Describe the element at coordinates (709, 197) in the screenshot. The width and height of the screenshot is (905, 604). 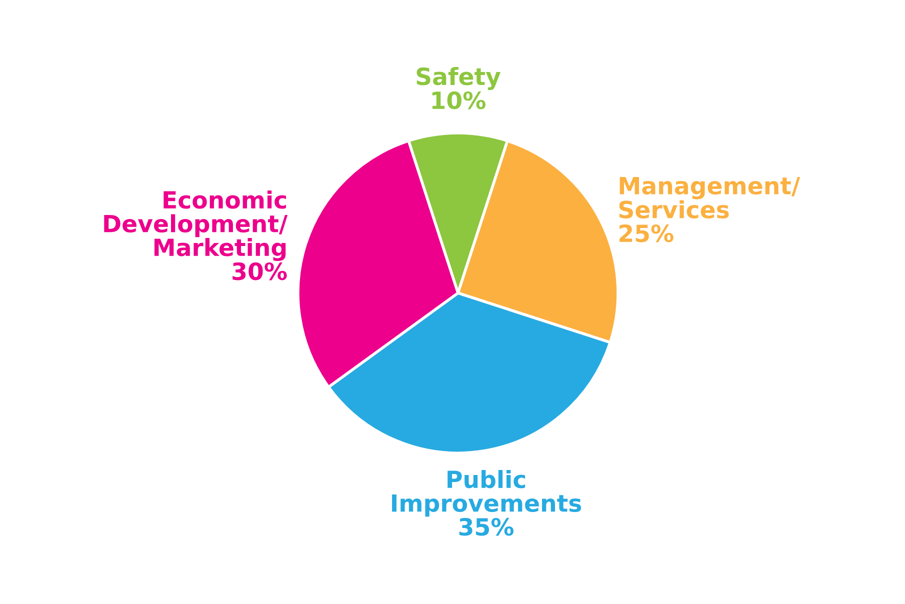
I see `slice-label: Management/ Services` at that location.